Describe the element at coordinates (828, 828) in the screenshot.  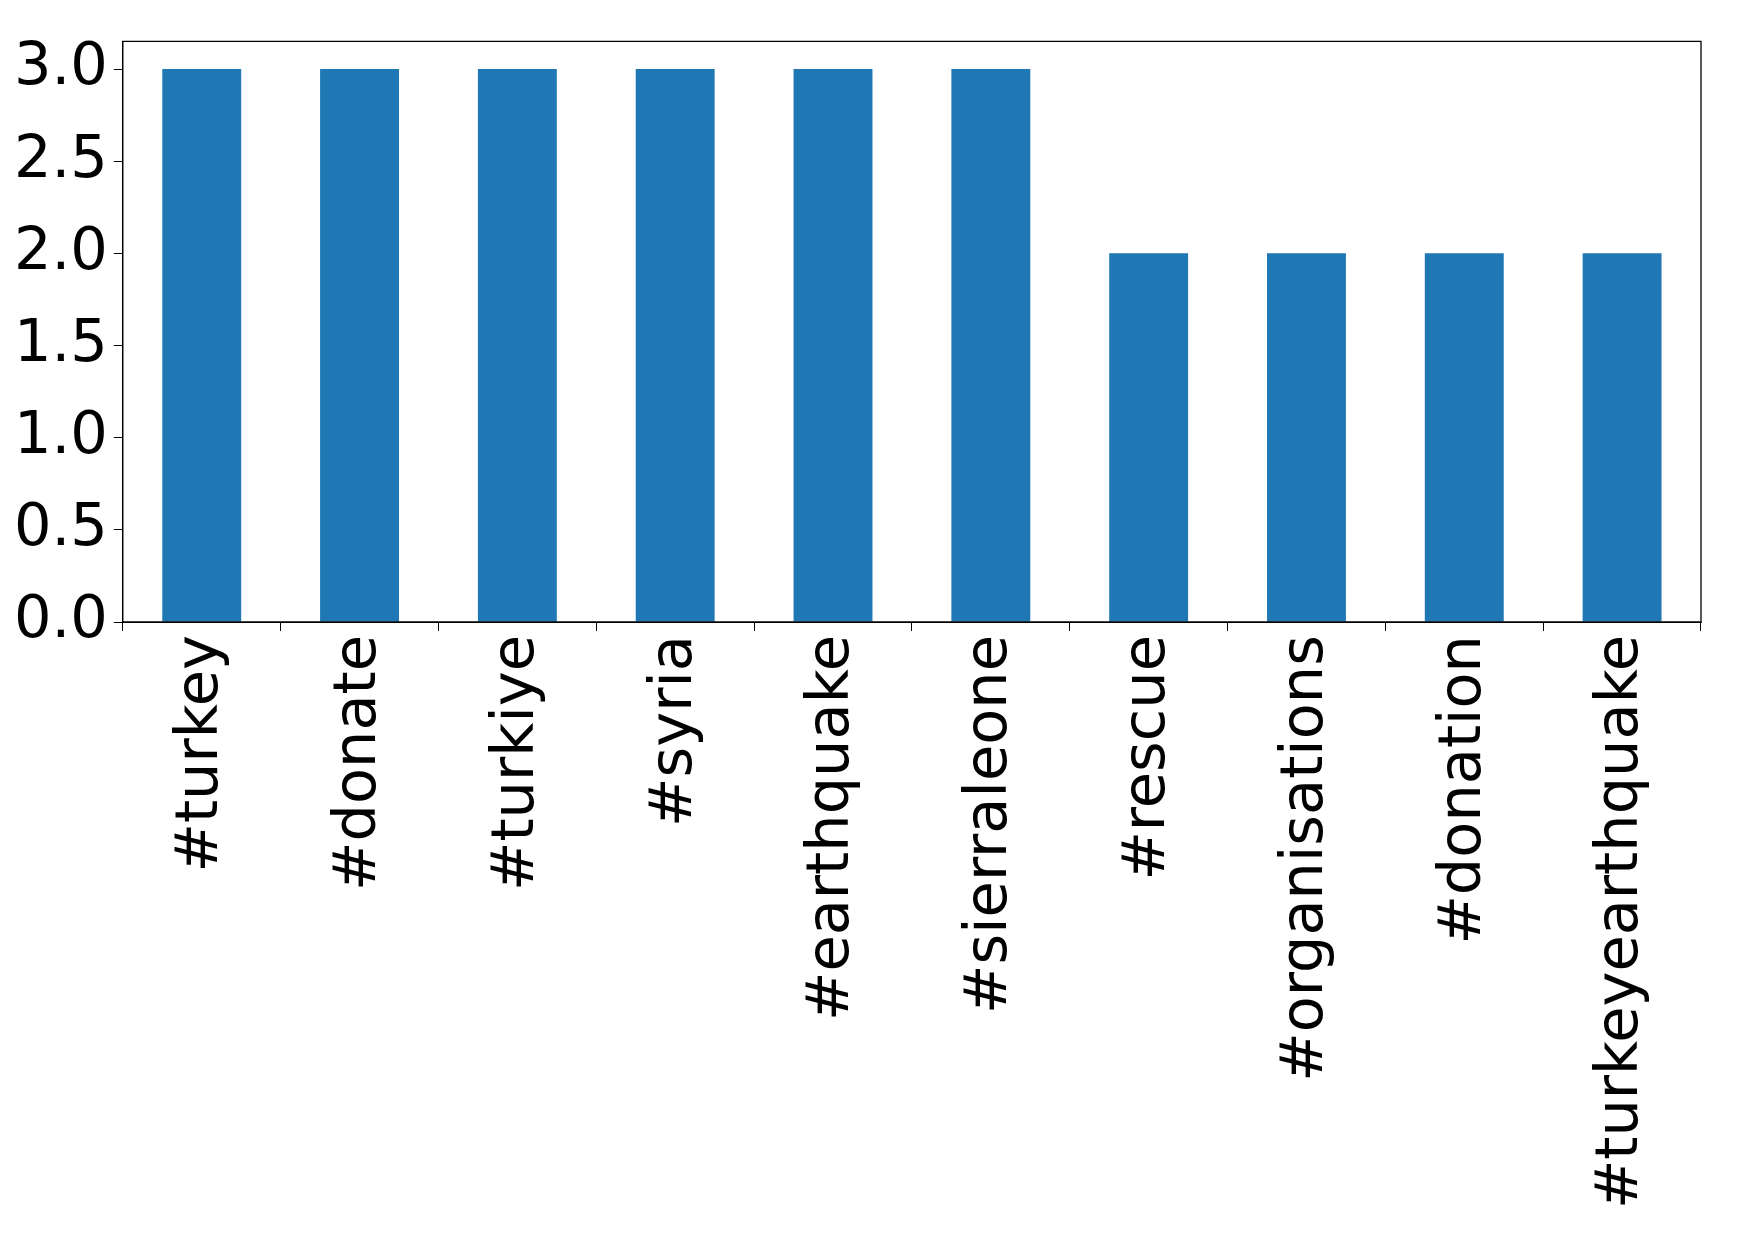
I see `x-tick-label: #earthquake` at that location.